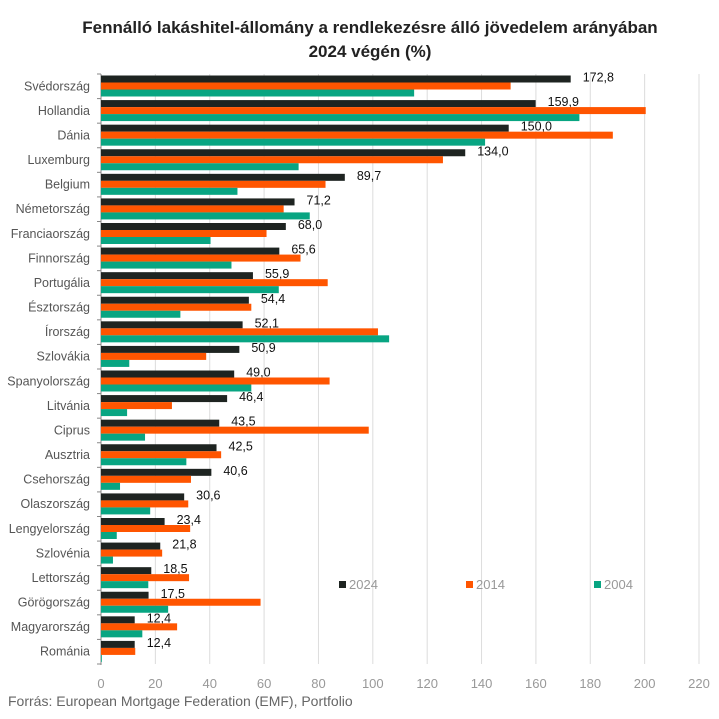 This screenshot has width=719, height=719. Describe the element at coordinates (590, 683) in the screenshot. I see `x-tick-label: 180` at that location.